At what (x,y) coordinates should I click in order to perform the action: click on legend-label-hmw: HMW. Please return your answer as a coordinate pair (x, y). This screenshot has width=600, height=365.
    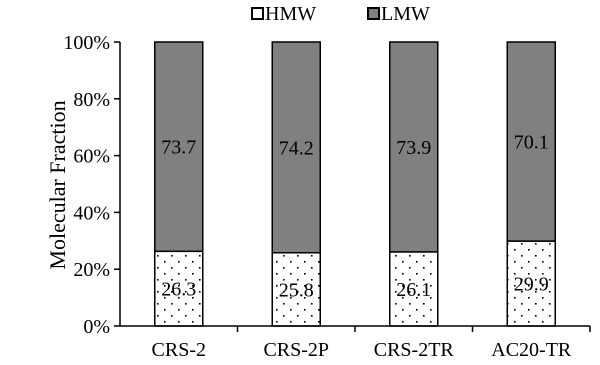
    Looking at the image, I should click on (290, 14).